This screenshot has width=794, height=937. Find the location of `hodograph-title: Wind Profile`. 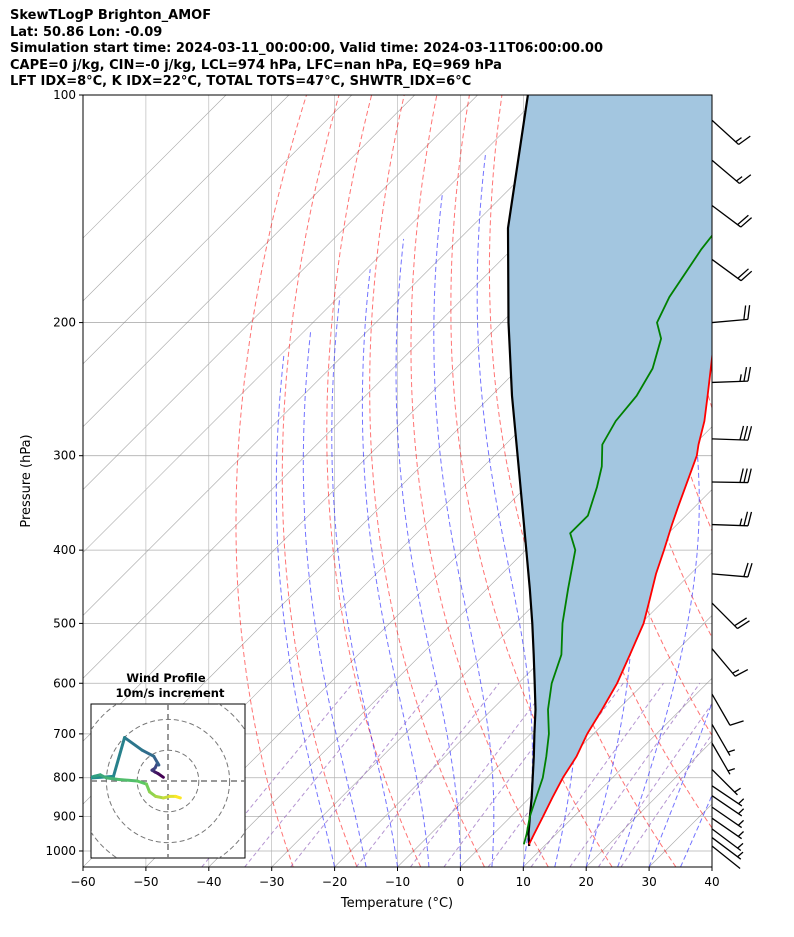

hodograph-title: Wind Profile is located at coordinates (166, 678).